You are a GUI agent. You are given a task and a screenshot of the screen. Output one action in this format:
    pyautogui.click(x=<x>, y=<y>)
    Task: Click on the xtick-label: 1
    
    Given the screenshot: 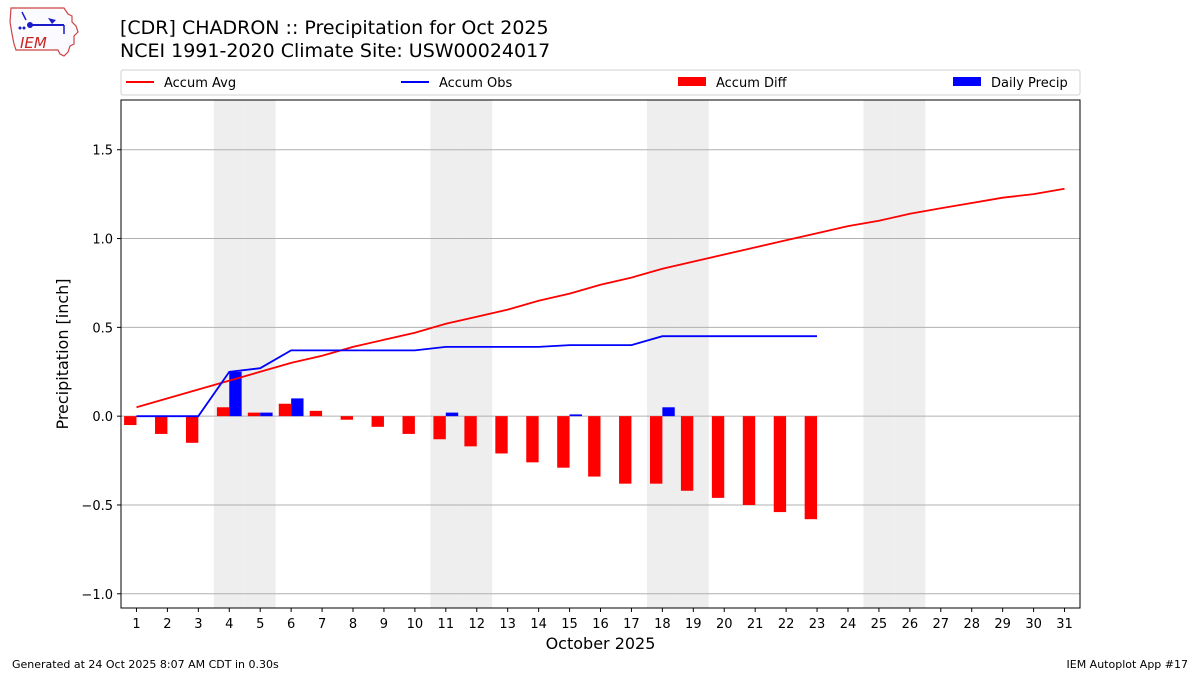 What is the action you would take?
    pyautogui.click(x=136, y=624)
    